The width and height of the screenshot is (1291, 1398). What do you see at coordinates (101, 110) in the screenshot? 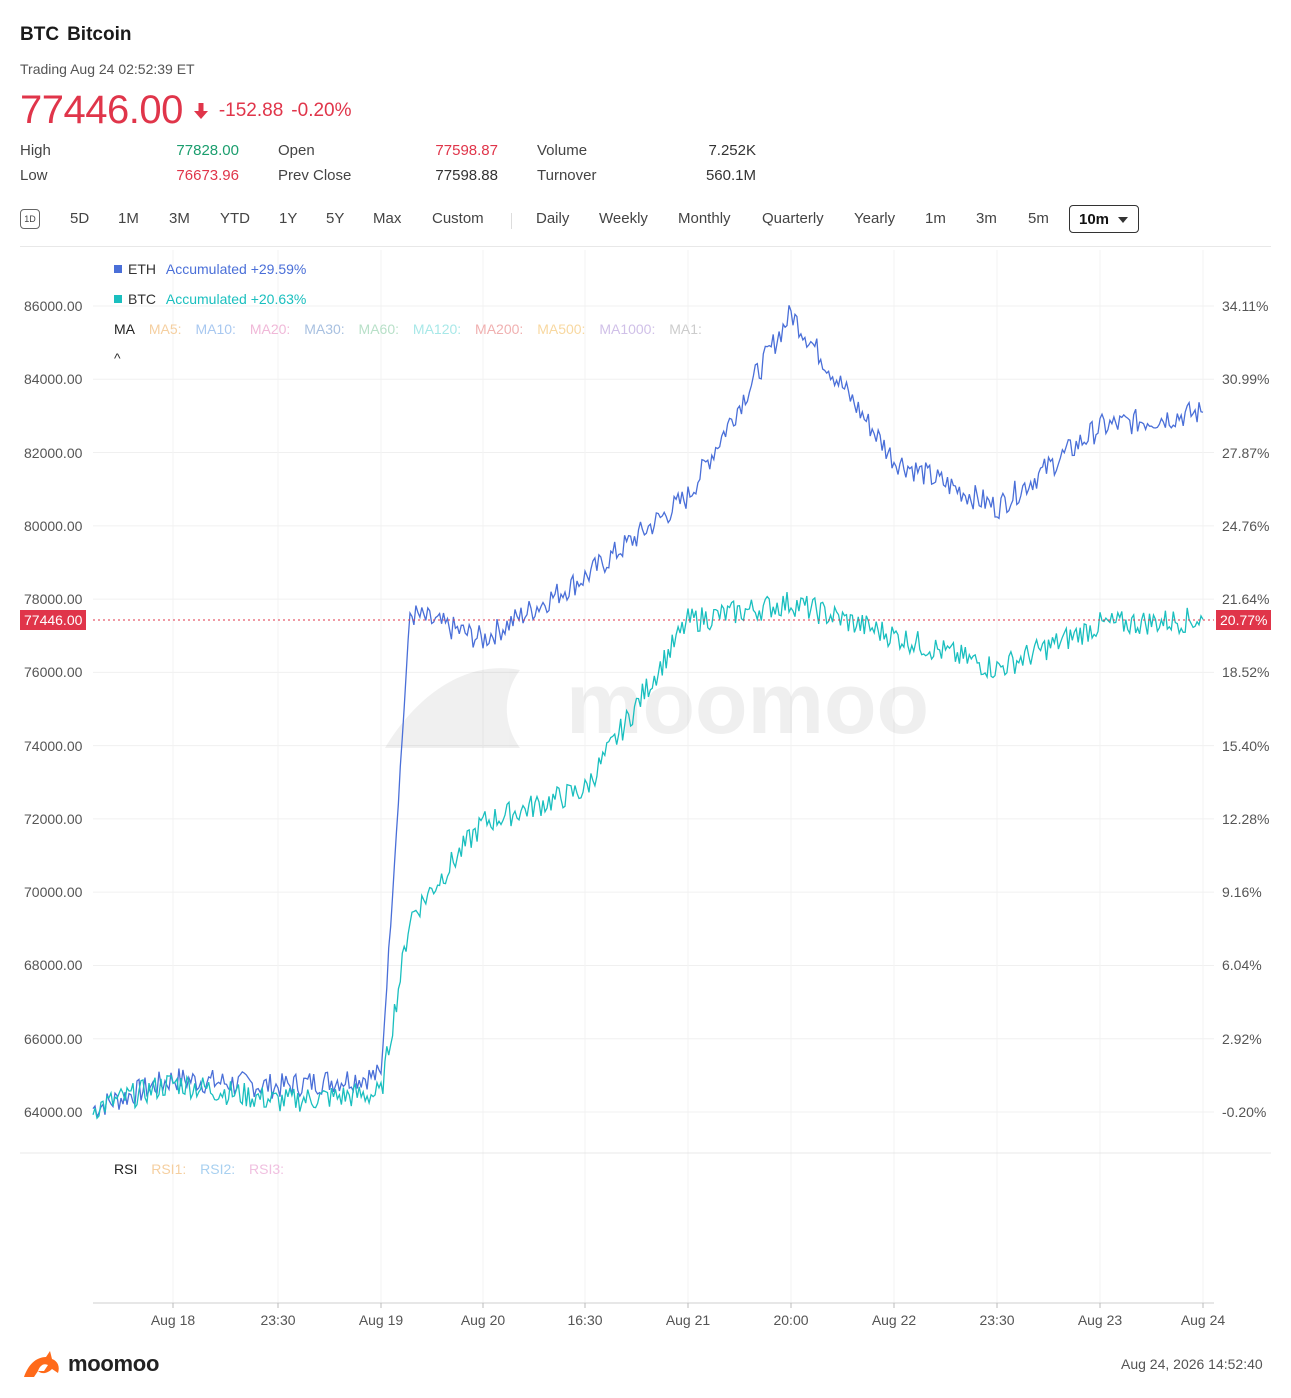
I see `last-price: 77446.00` at bounding box center [101, 110].